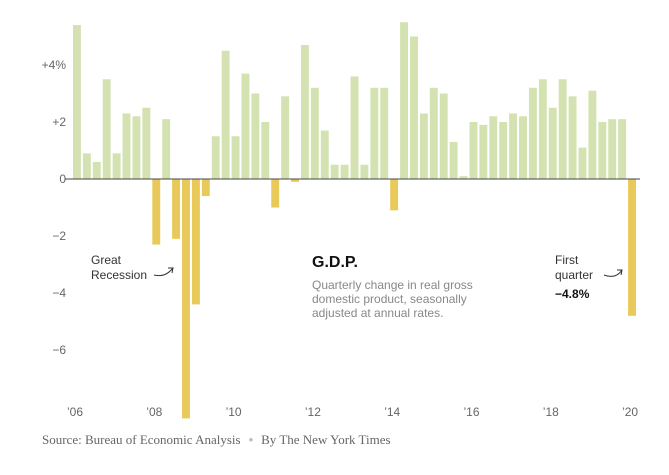 The width and height of the screenshot is (669, 475). I want to click on bar-2009-q1, so click(195, 242).